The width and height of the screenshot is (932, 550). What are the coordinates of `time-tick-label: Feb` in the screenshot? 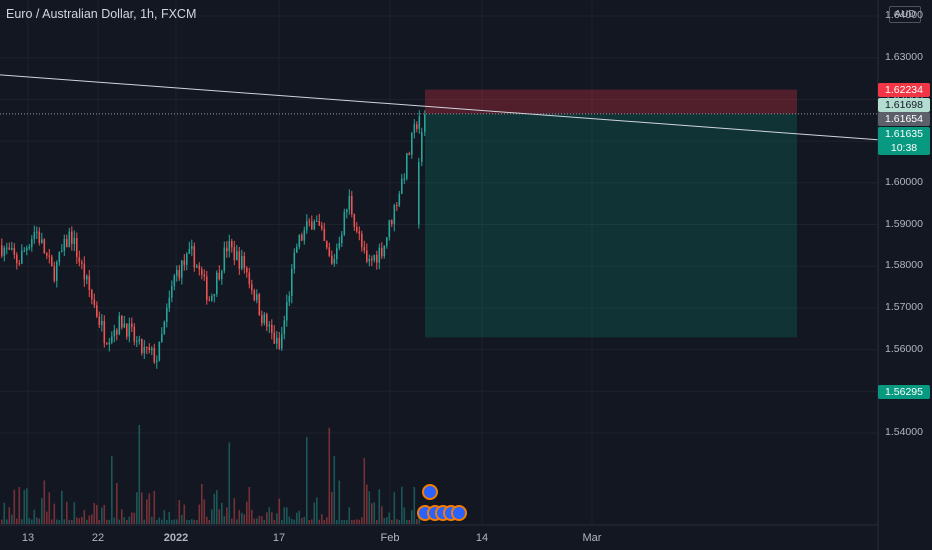 It's located at (390, 538).